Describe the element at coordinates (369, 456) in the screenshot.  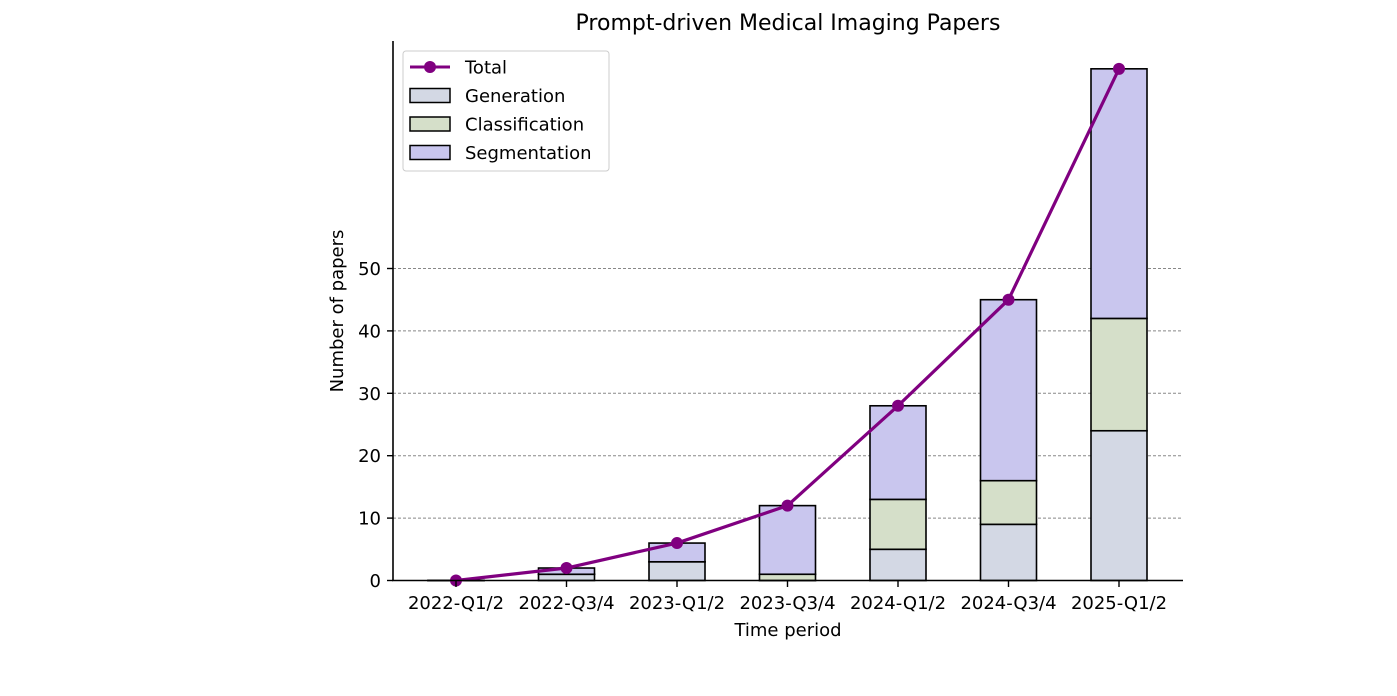
I see `y-tick-label: 20` at that location.